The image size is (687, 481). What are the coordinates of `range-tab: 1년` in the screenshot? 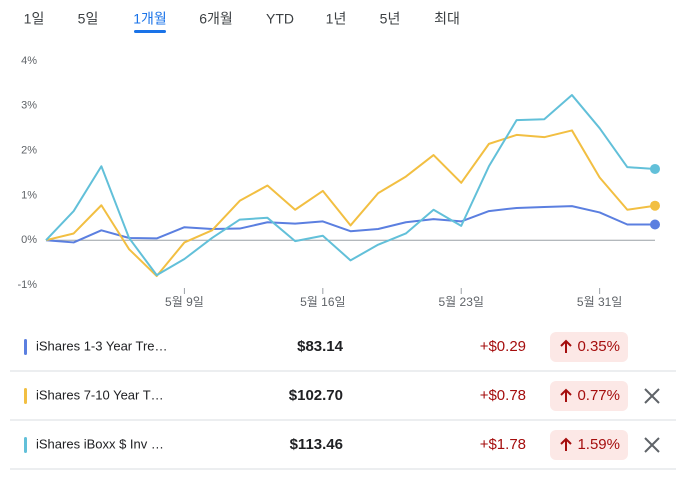 It's located at (336, 19).